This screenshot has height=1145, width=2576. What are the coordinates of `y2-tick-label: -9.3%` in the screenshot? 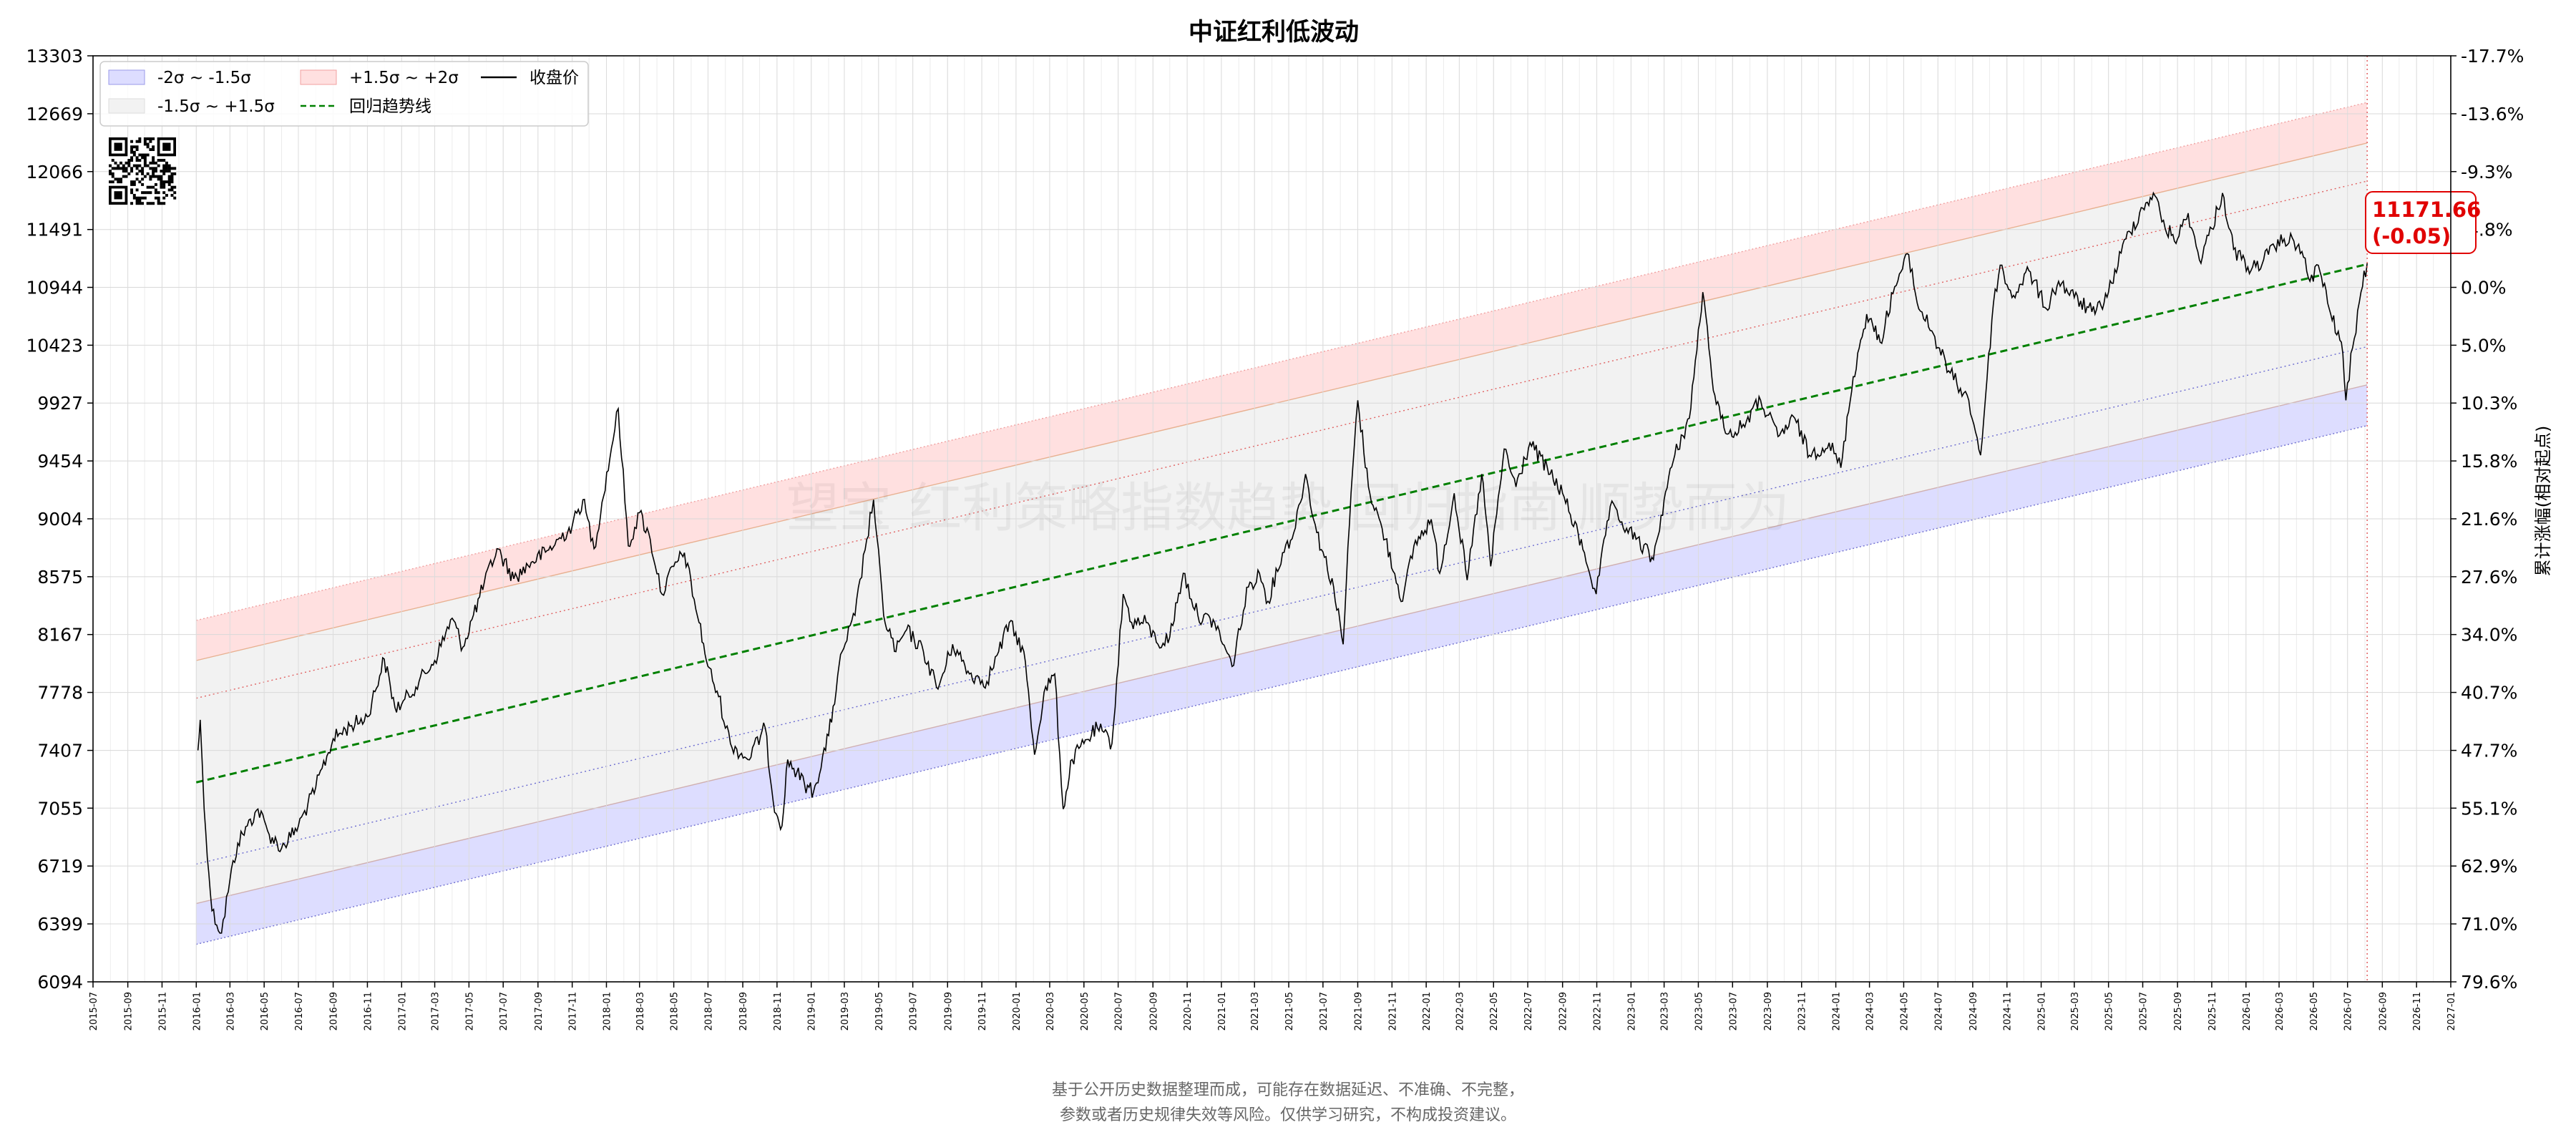 It's located at (2487, 172).